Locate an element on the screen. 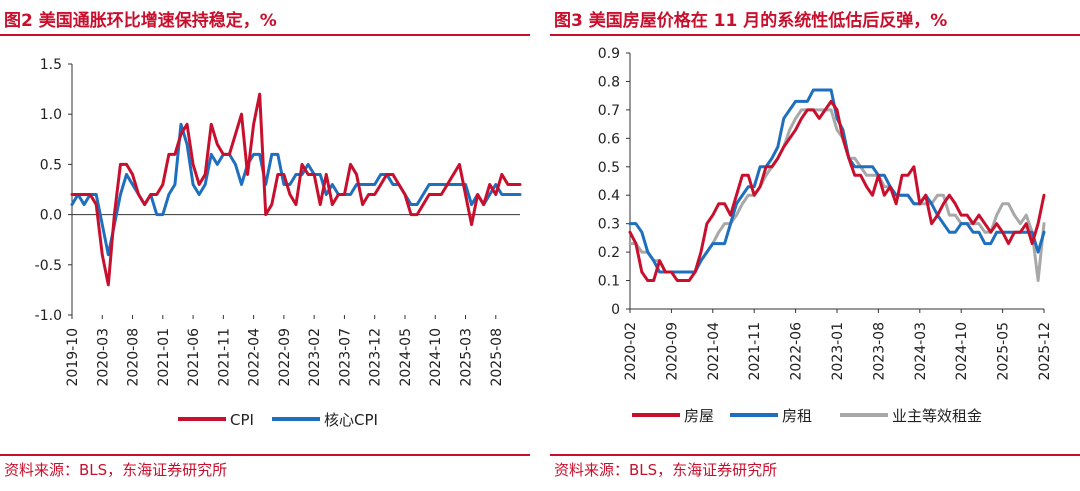 This screenshot has width=1080, height=491. left-title-divider is located at coordinates (265, 35).